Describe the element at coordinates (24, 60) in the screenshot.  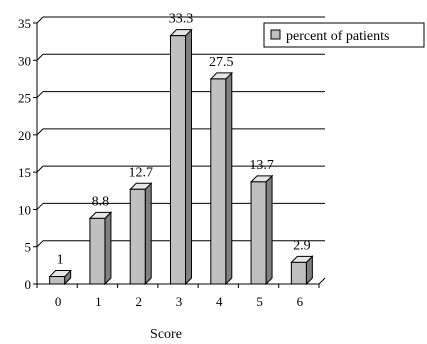
I see `y-tick-label: 30` at that location.